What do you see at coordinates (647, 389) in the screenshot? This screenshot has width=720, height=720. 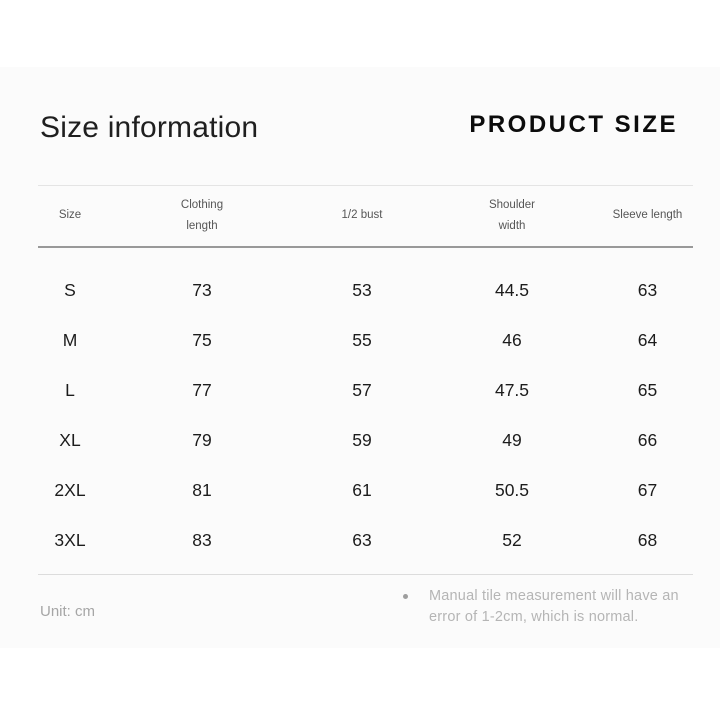 I see `sleeve-length-value: 65` at bounding box center [647, 389].